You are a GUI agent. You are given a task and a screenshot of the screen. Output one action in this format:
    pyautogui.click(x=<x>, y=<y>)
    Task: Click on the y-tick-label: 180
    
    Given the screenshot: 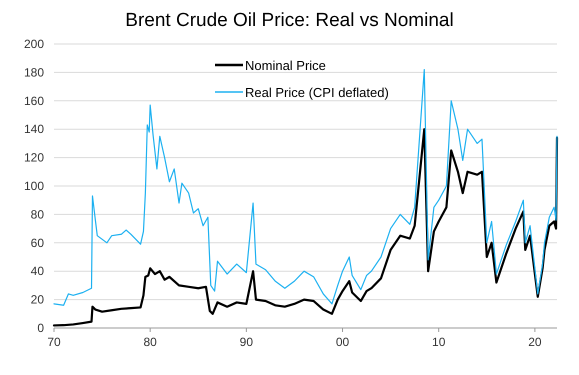 What is the action you would take?
    pyautogui.click(x=34, y=72)
    